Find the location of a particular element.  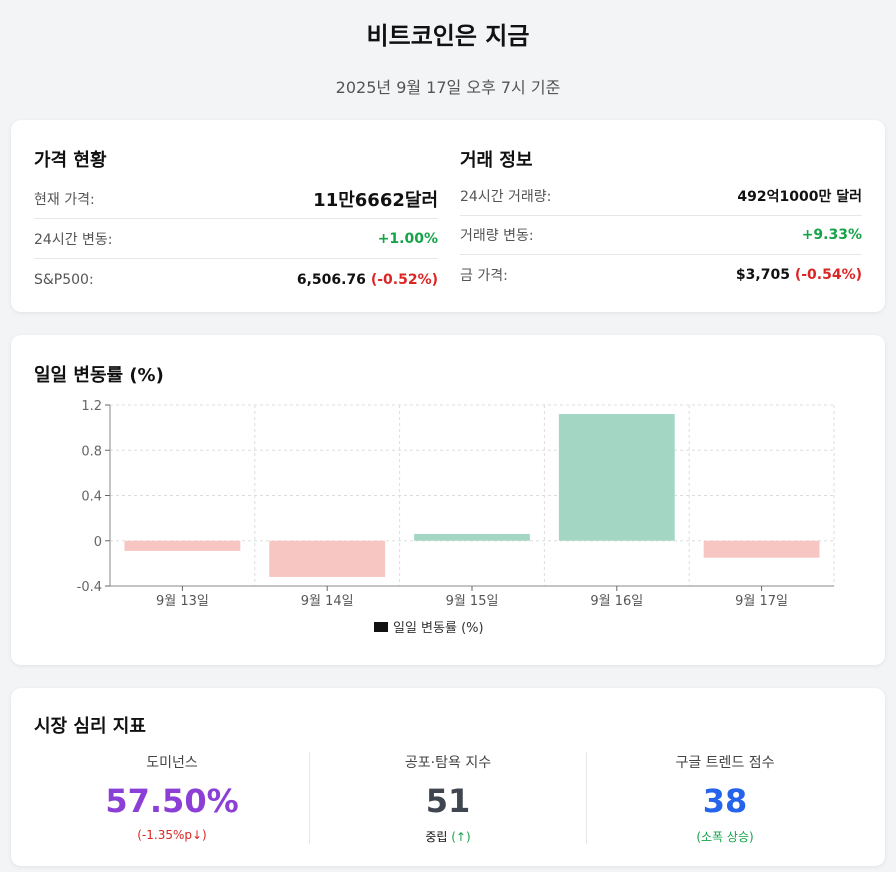

volume-change-row: 거래량 변동: +9.33% is located at coordinates (661, 235).